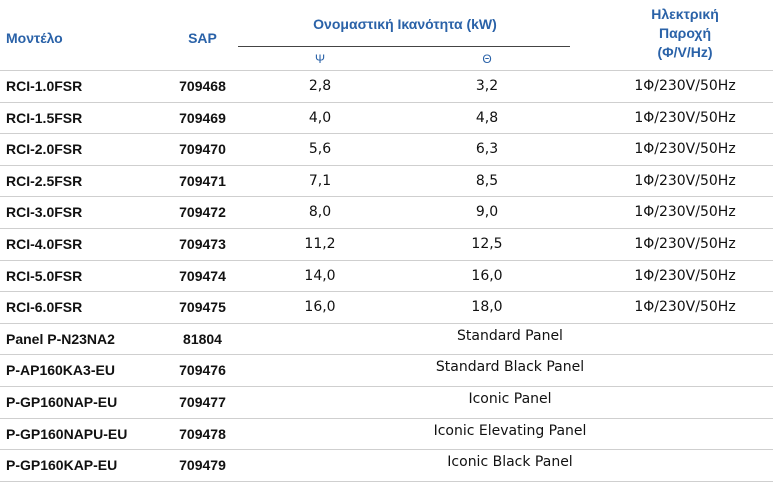 This screenshot has width=773, height=482. Describe the element at coordinates (62, 402) in the screenshot. I see `panel-model: P-GP160NAP-EU` at that location.